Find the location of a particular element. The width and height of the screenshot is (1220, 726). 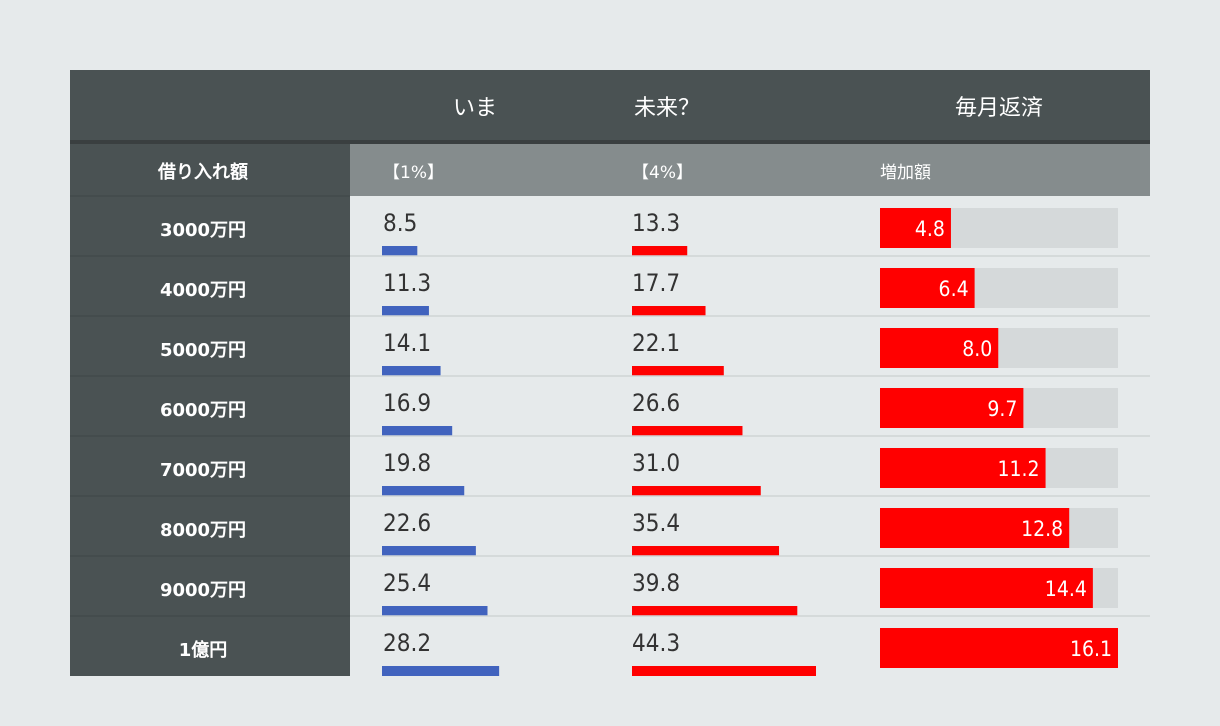

future-value-label-1: 13.3 is located at coordinates (656, 223).